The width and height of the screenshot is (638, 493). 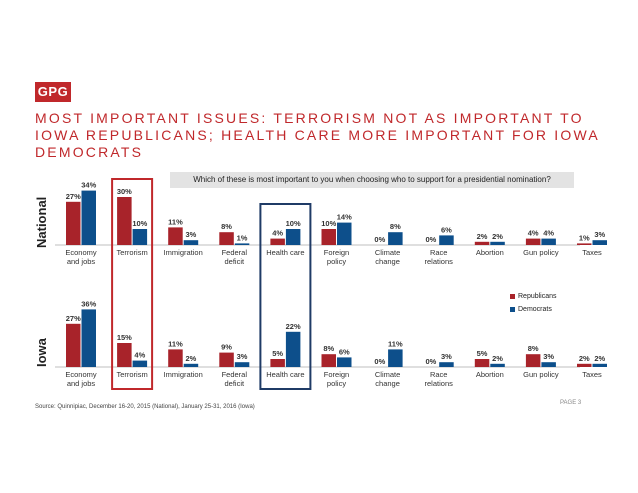 I want to click on legend-democrats-label: Democrats, so click(x=535, y=309).